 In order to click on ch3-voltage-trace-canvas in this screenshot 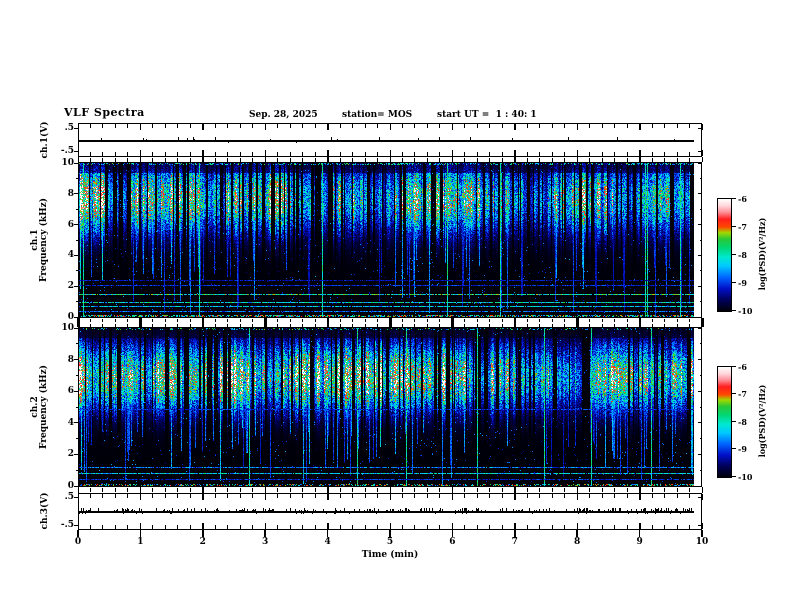, I will do `click(386, 511)`.